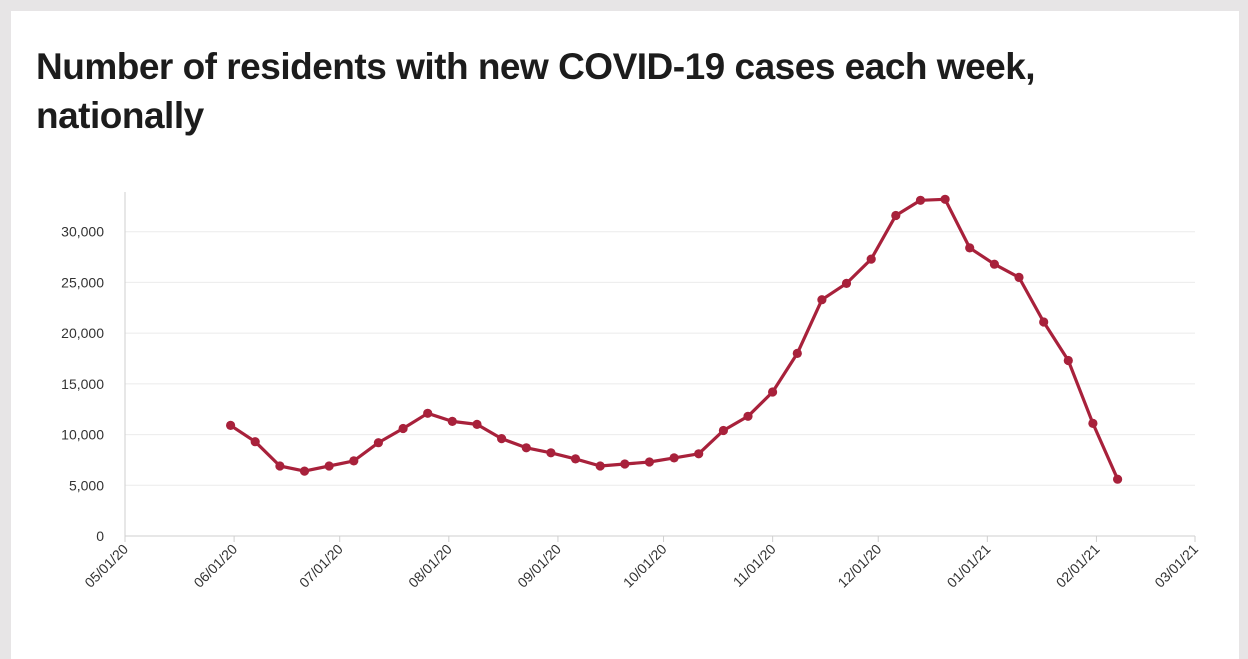  I want to click on y-tick-label: 15,000, so click(82, 384).